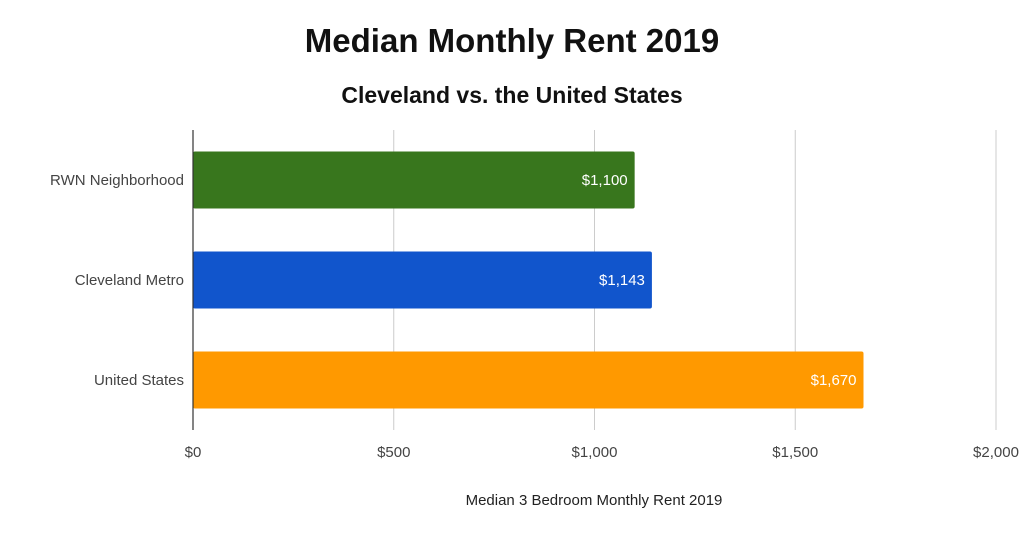 This screenshot has width=1024, height=538. I want to click on x-tick-label: $1,500, so click(795, 452).